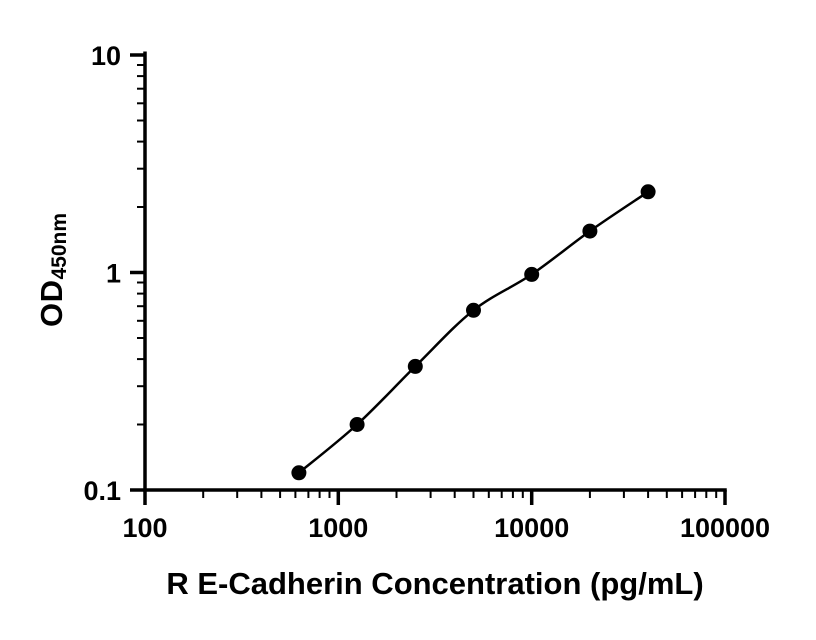 The height and width of the screenshot is (640, 816). Describe the element at coordinates (435, 583) in the screenshot. I see `x-axis-title: R E-Cadherin Concentration (pg/mL)` at that location.